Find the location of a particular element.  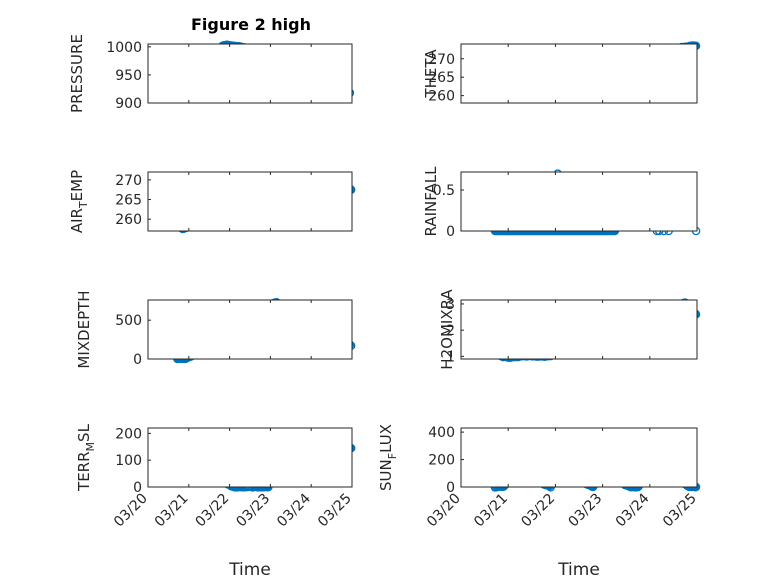

y-axis-label: PRESSURE is located at coordinates (77, 73).